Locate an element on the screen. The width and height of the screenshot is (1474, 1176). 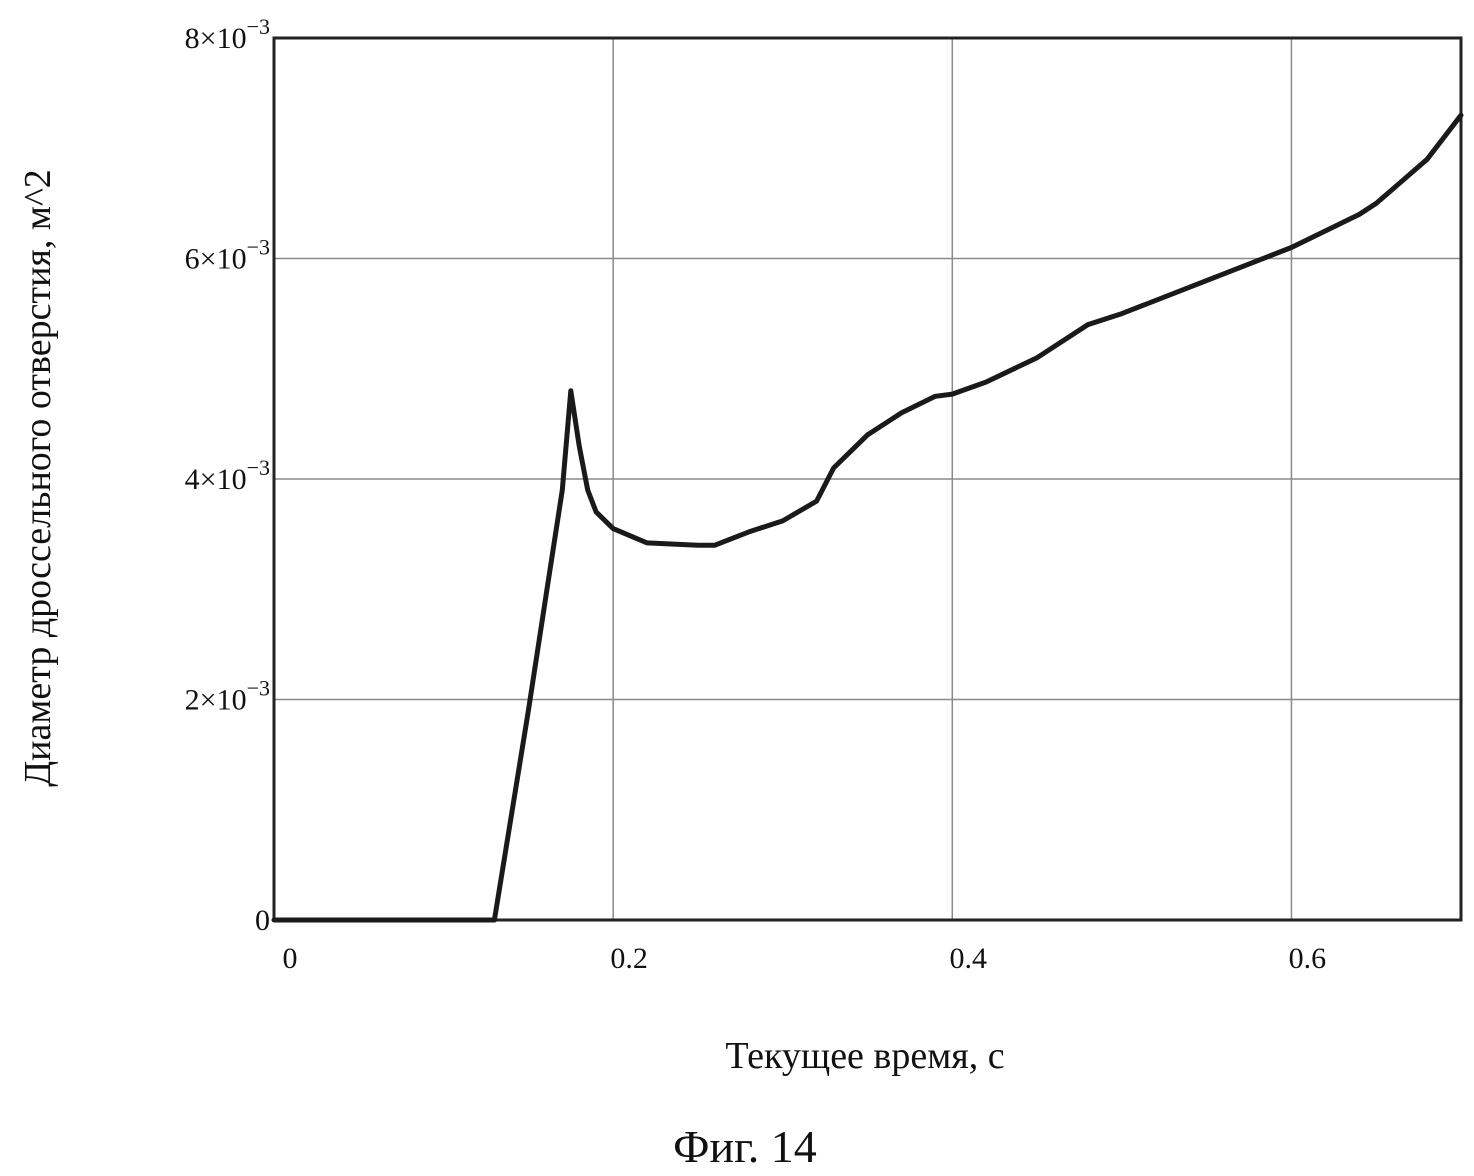
y-axis-title: Диаметр дроссельного отверстия, м^2 is located at coordinates (38, 478).